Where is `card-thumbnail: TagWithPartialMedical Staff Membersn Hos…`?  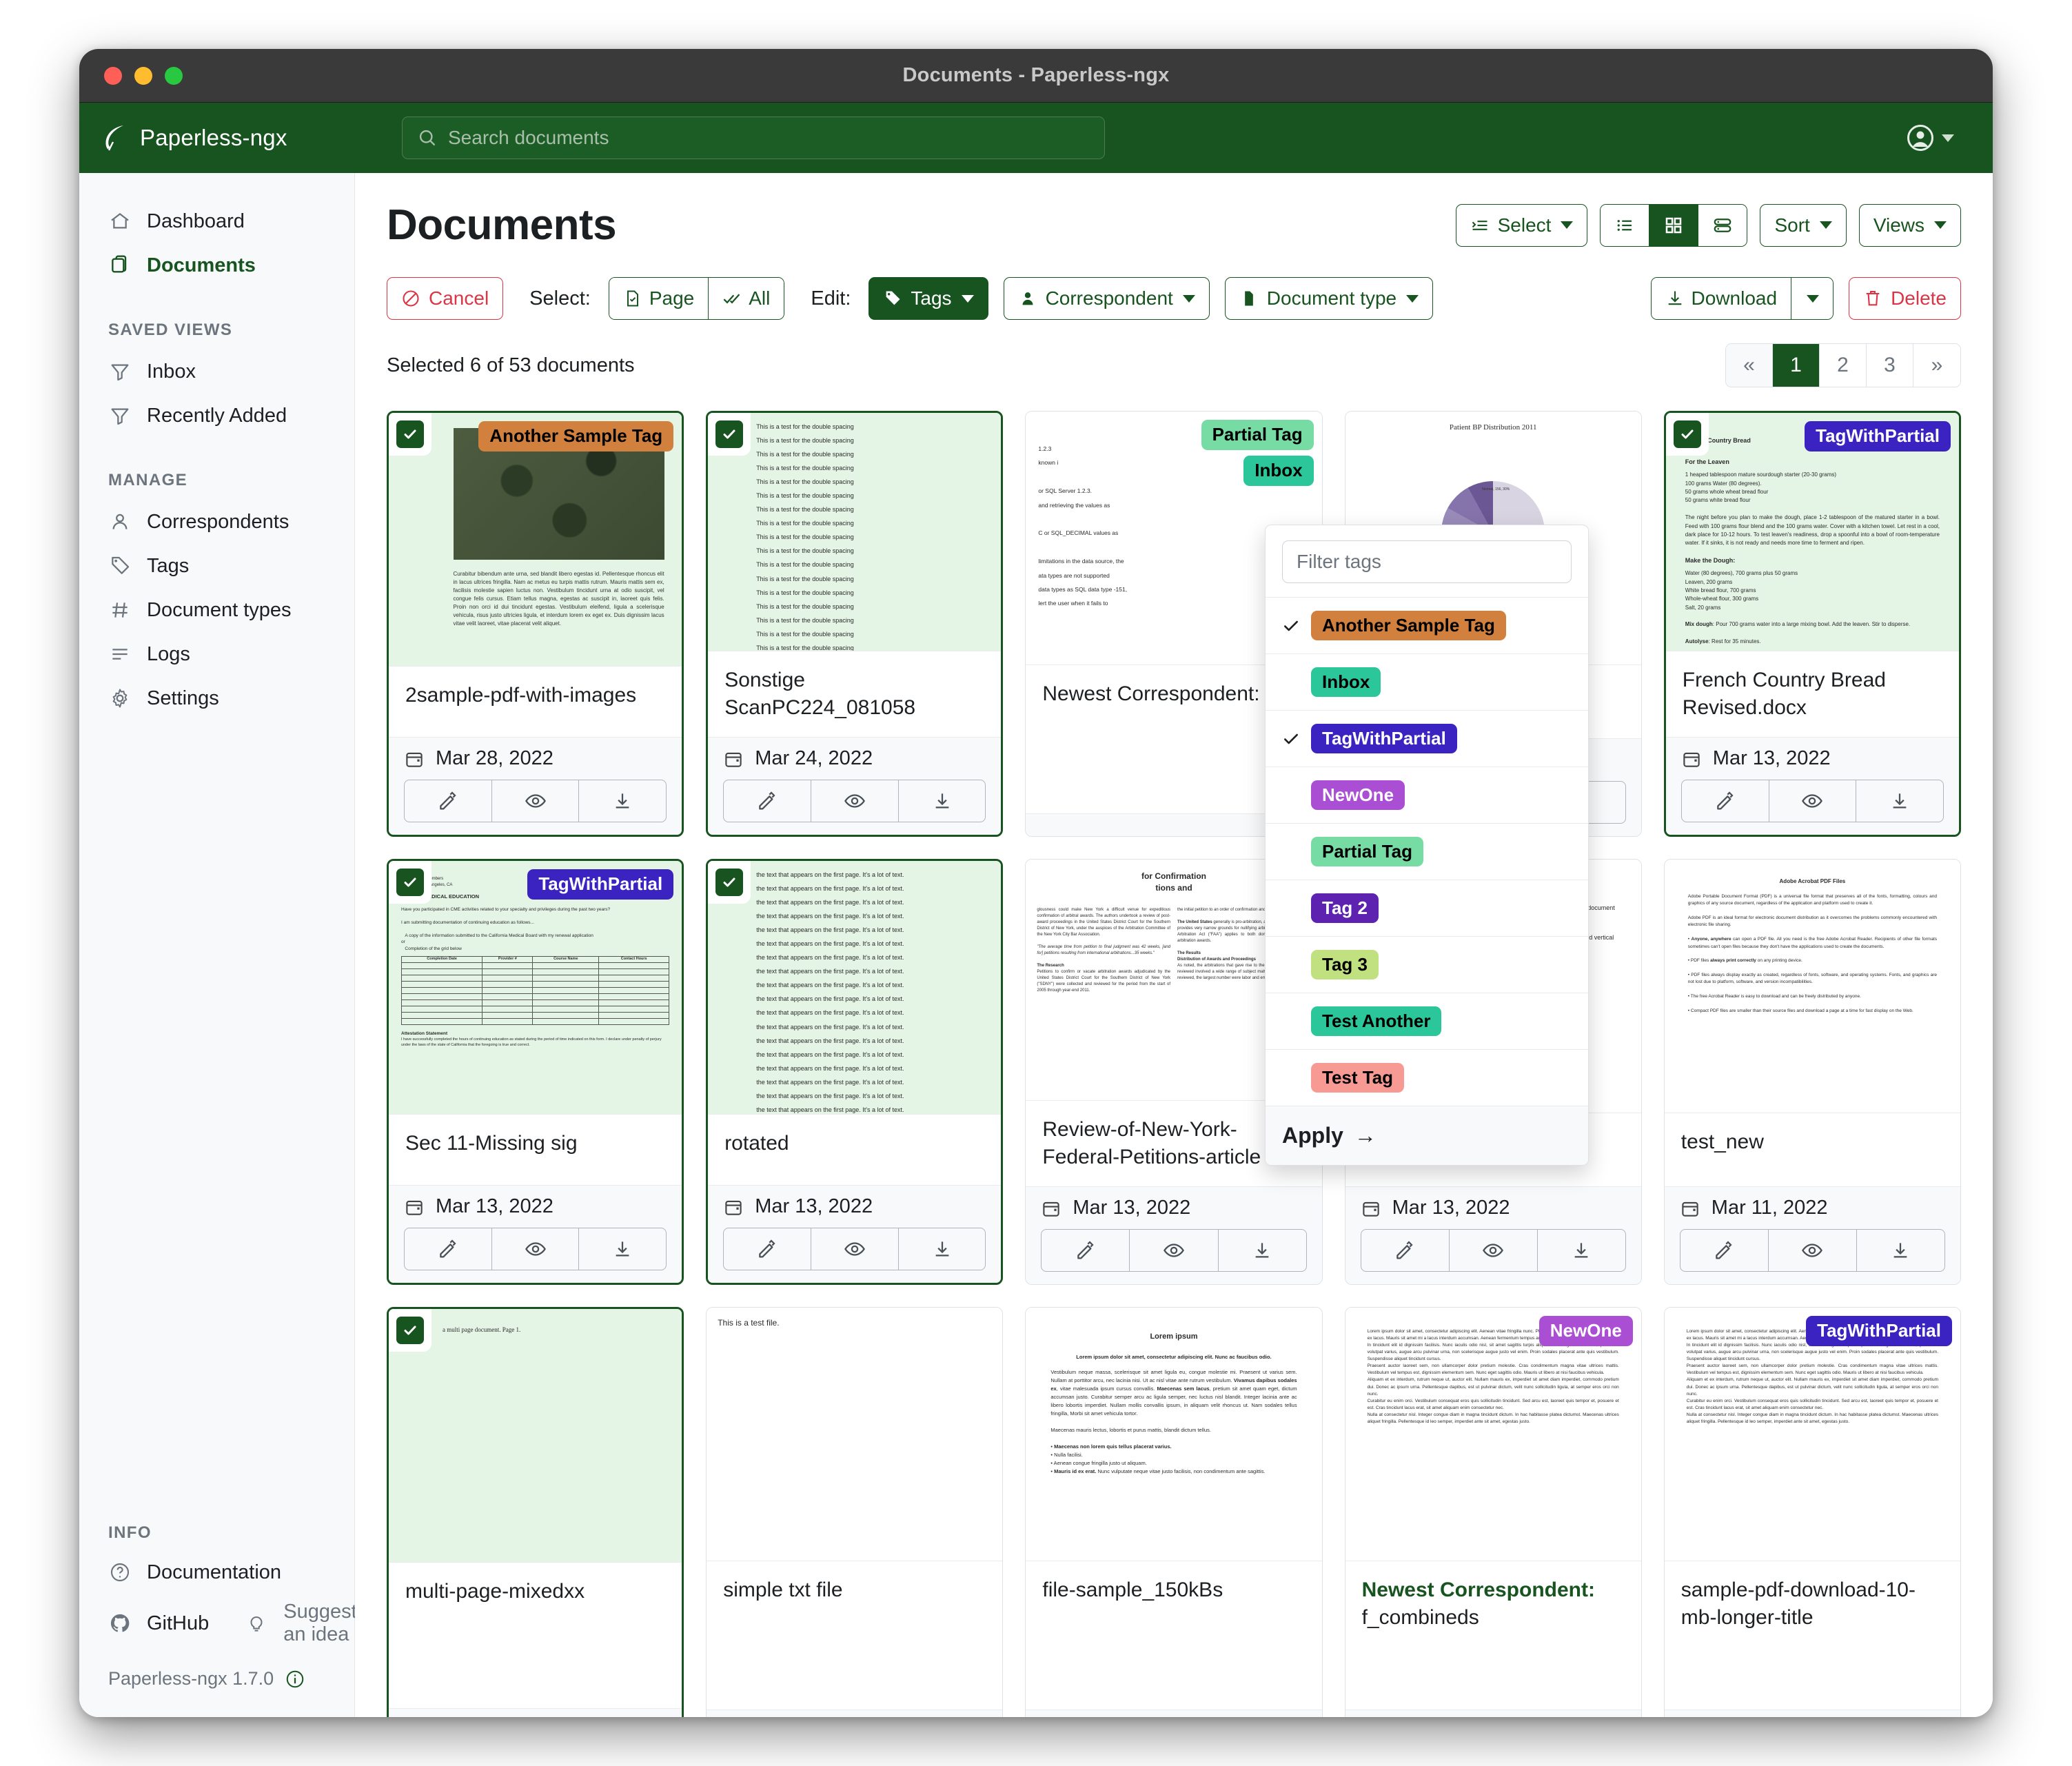
card-thumbnail: TagWithPartialMedical Staff Membersn Hos… is located at coordinates (535, 988).